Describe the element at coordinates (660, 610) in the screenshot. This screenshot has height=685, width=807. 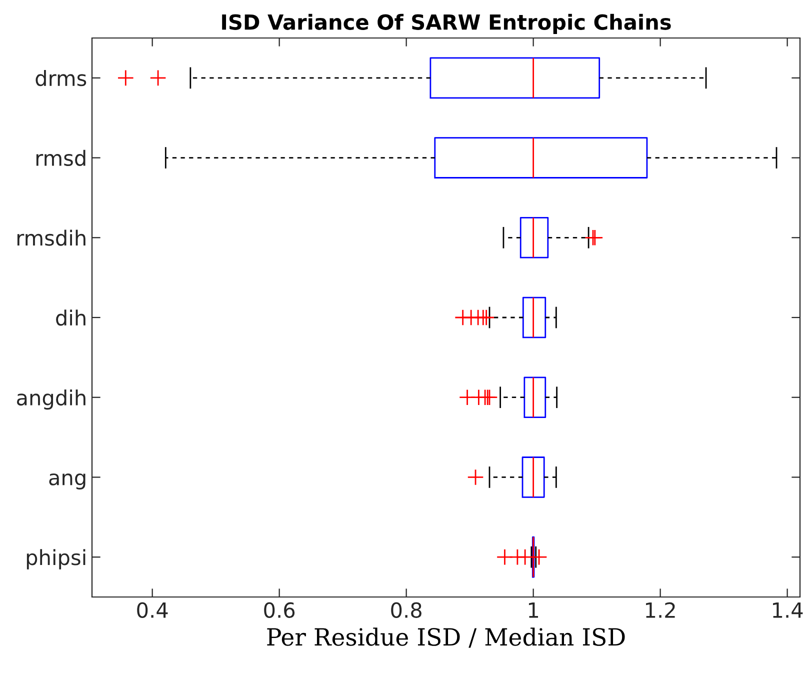
I see `x-tick-label: 1.2` at that location.